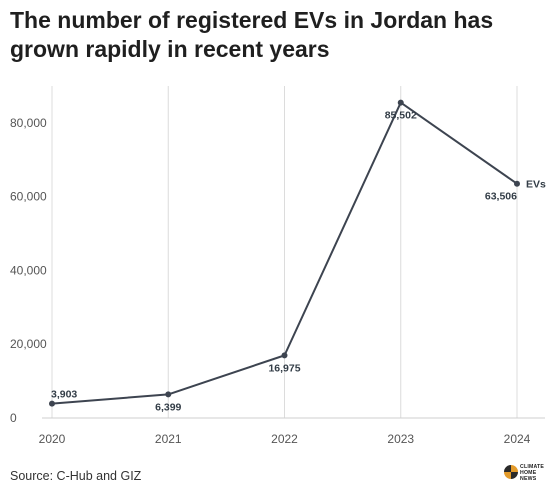  I want to click on data-label-2020: 3,903, so click(64, 395).